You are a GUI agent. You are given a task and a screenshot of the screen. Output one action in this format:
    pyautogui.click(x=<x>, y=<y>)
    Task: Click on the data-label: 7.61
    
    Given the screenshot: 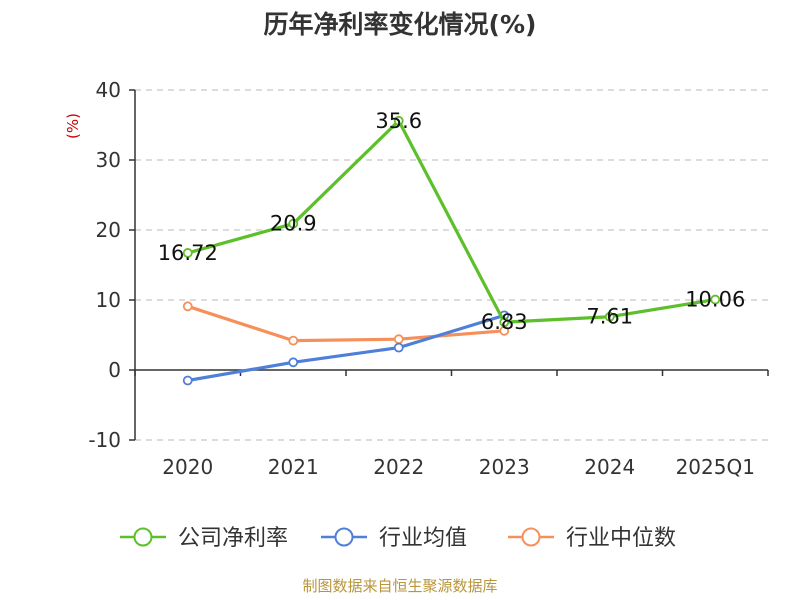 What is the action you would take?
    pyautogui.click(x=609, y=317)
    